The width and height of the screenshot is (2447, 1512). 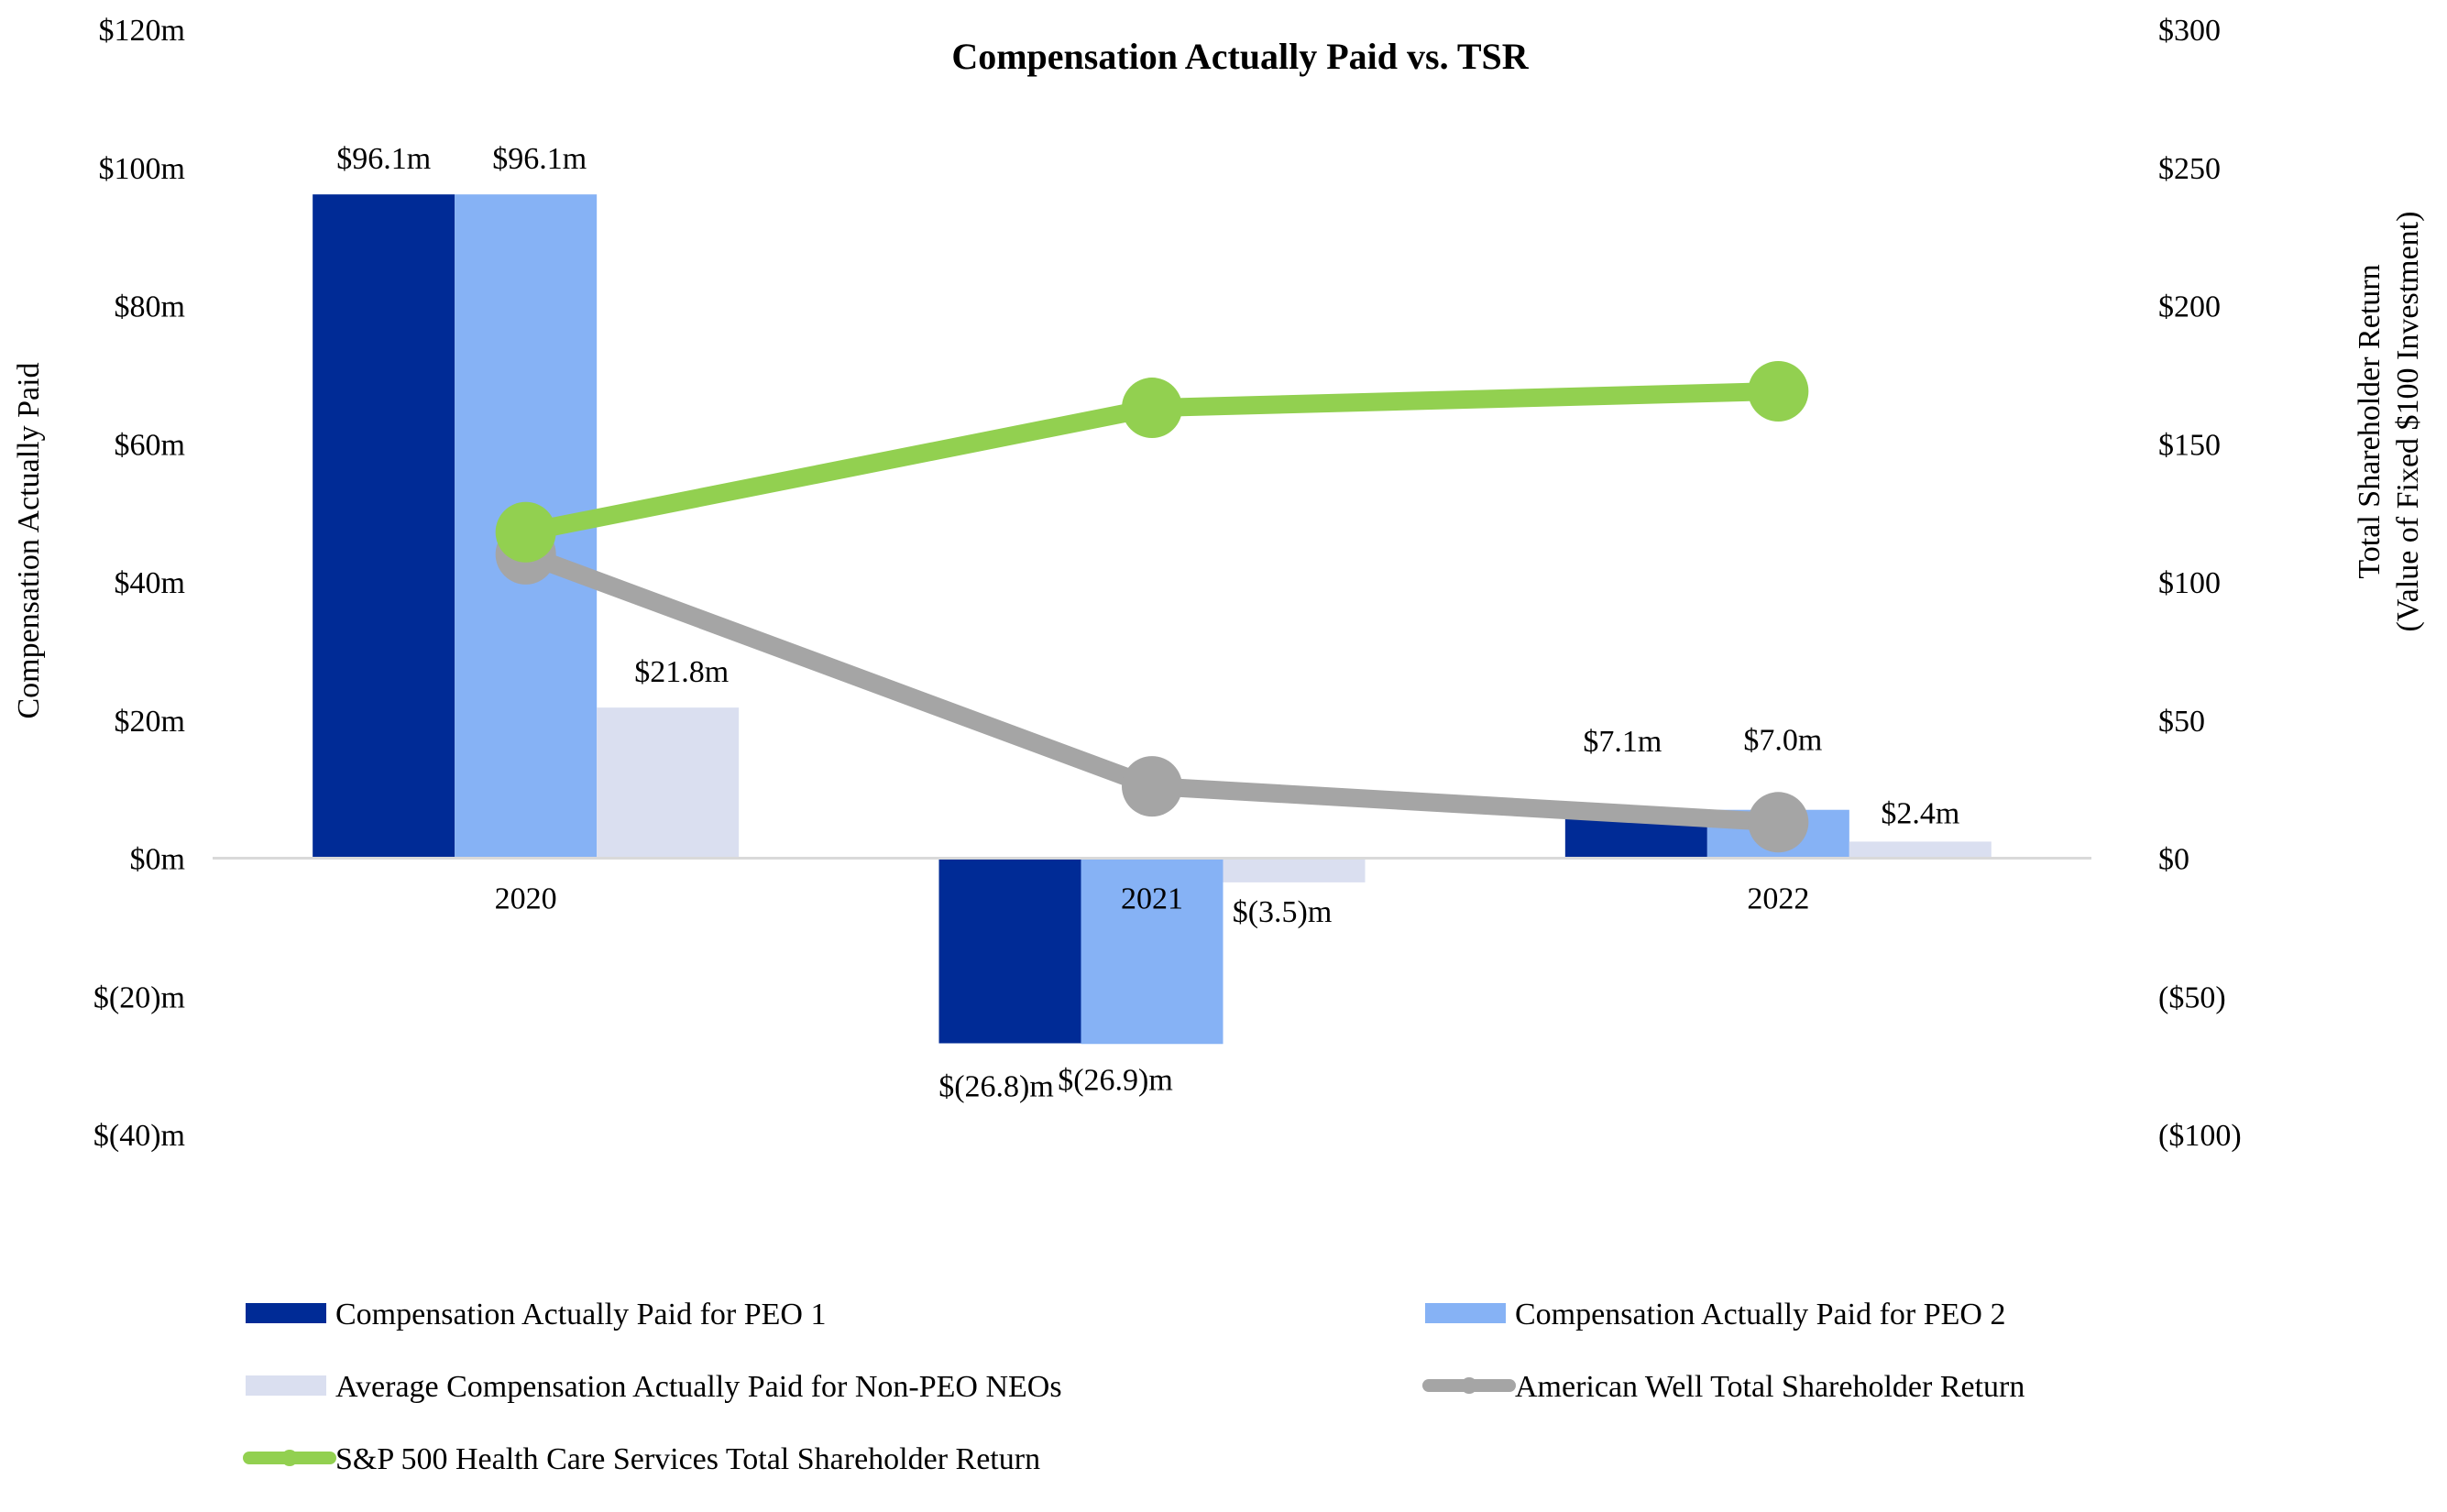 I want to click on legend-marker-american-well-total-shareholder-return, so click(x=1469, y=1385).